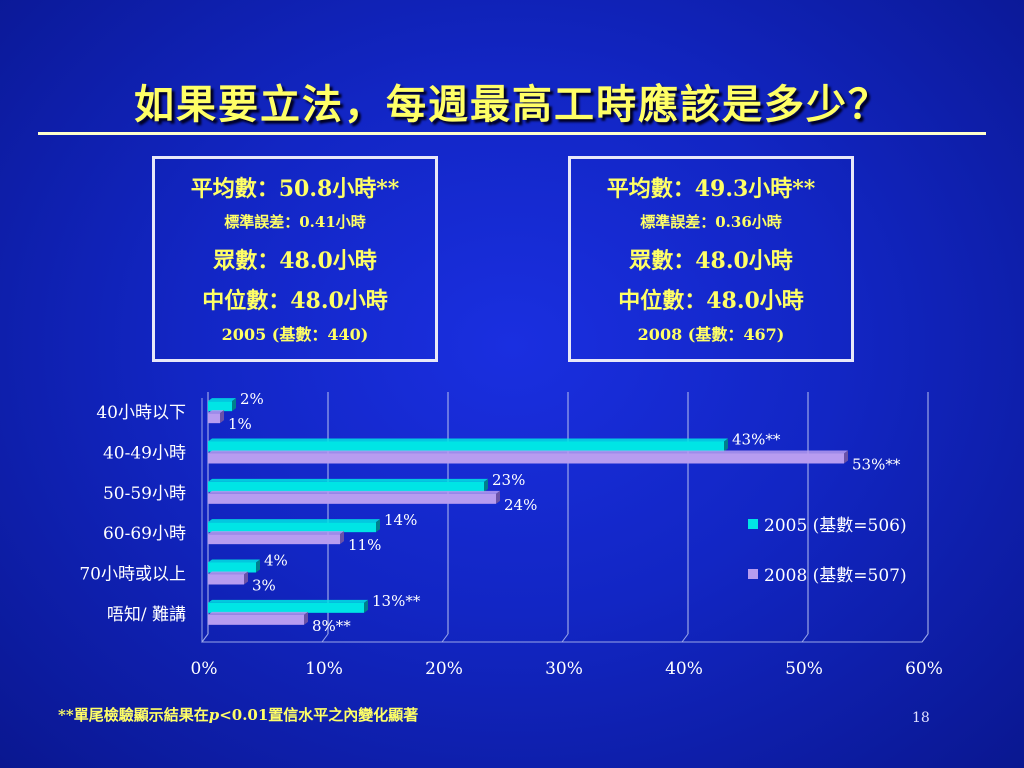 The height and width of the screenshot is (768, 1024). I want to click on legend-label-2008: 2008 (基數=507), so click(835, 576).